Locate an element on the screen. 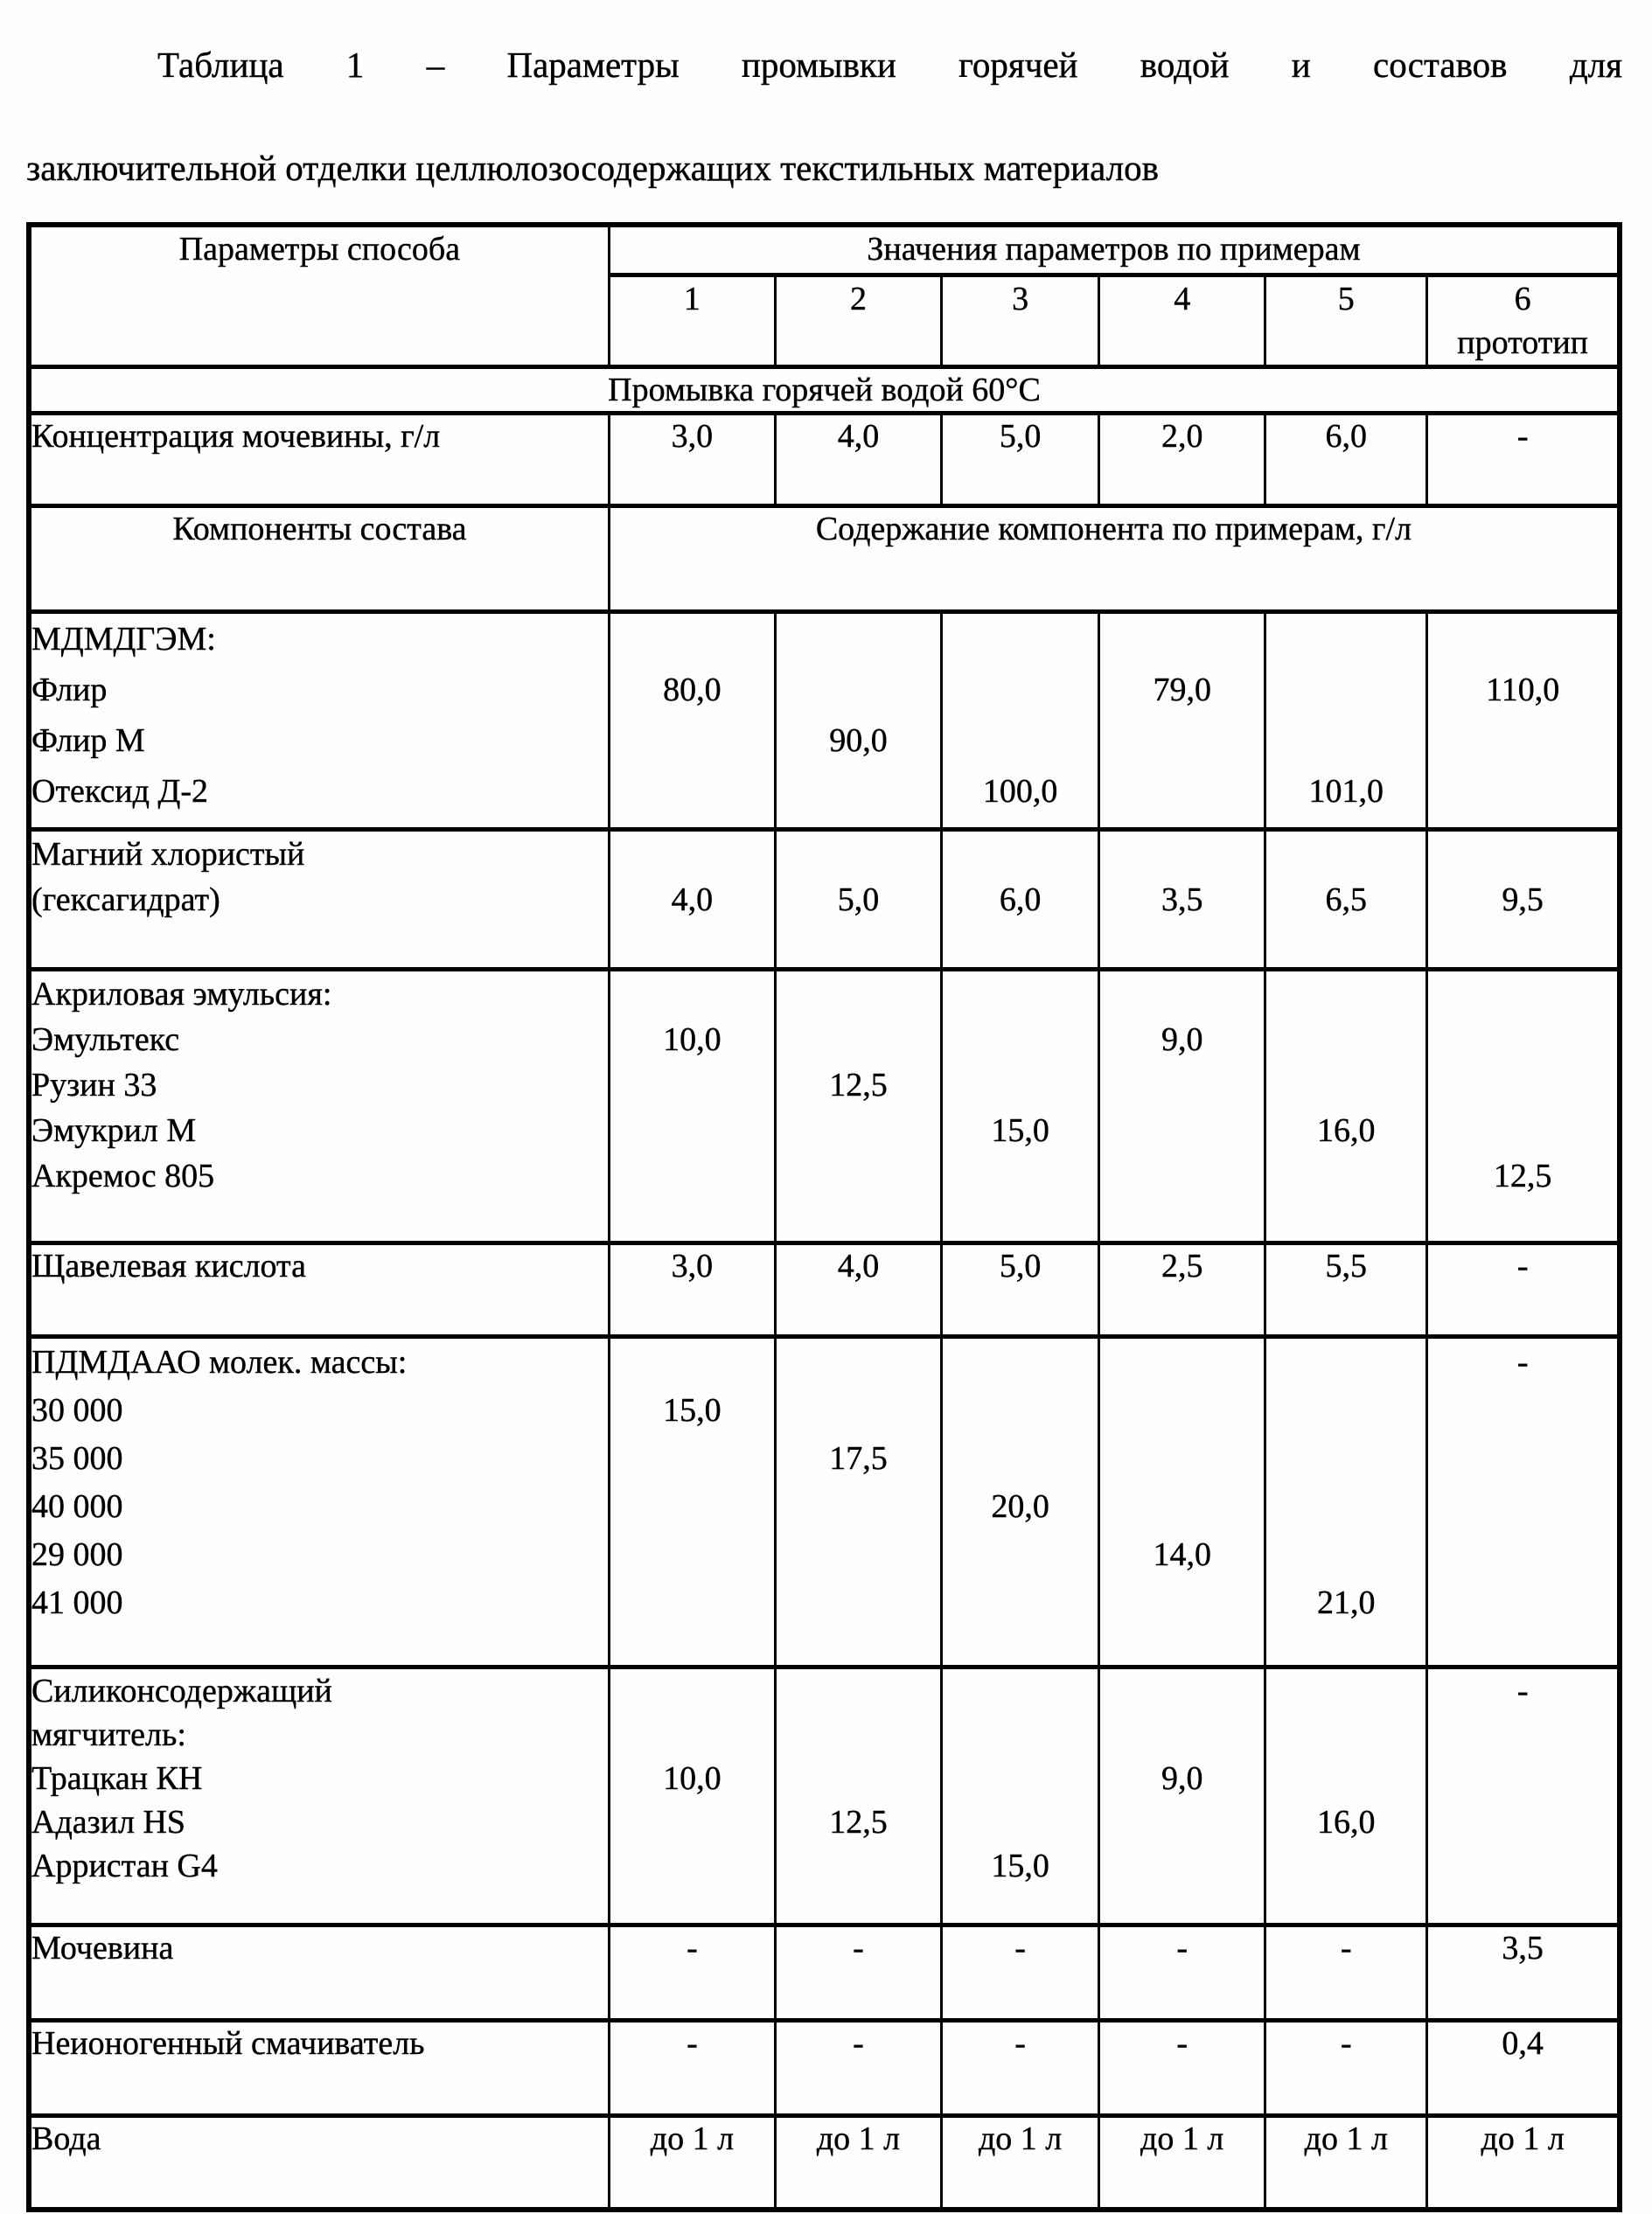 This screenshot has height=2214, width=1652. value-line: 12,5 is located at coordinates (858, 1085).